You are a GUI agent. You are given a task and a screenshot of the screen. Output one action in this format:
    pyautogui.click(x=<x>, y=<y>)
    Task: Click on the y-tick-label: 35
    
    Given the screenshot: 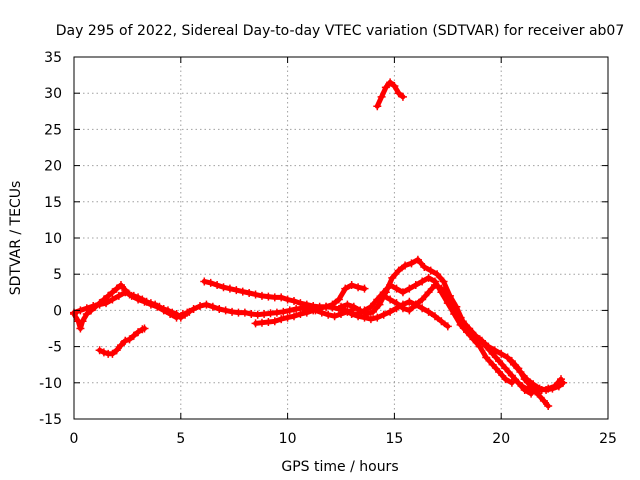 What is the action you would take?
    pyautogui.click(x=53, y=58)
    